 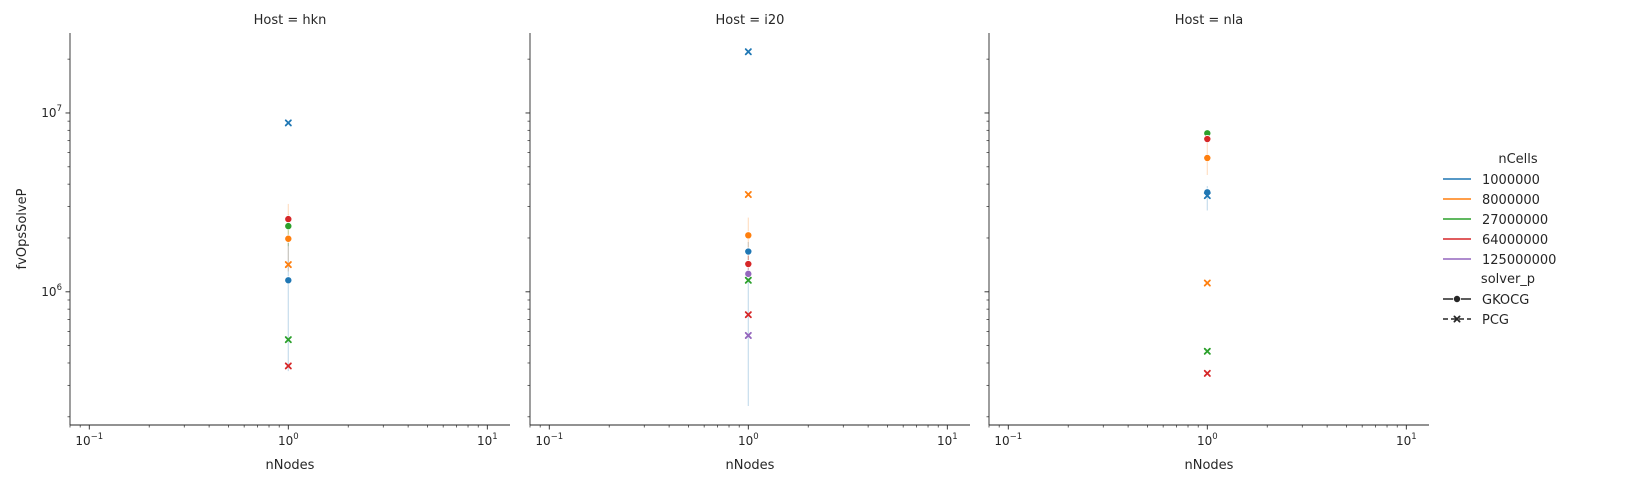 I want to click on y-tick-label-exponent: 6, so click(x=59, y=288).